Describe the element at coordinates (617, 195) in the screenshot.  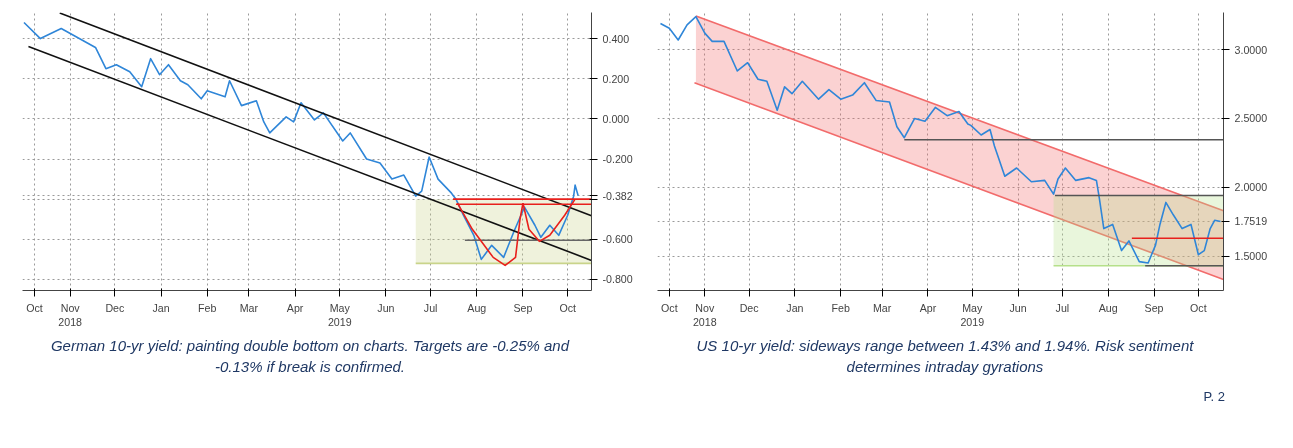
I see `y-tick-label: -0.382` at that location.